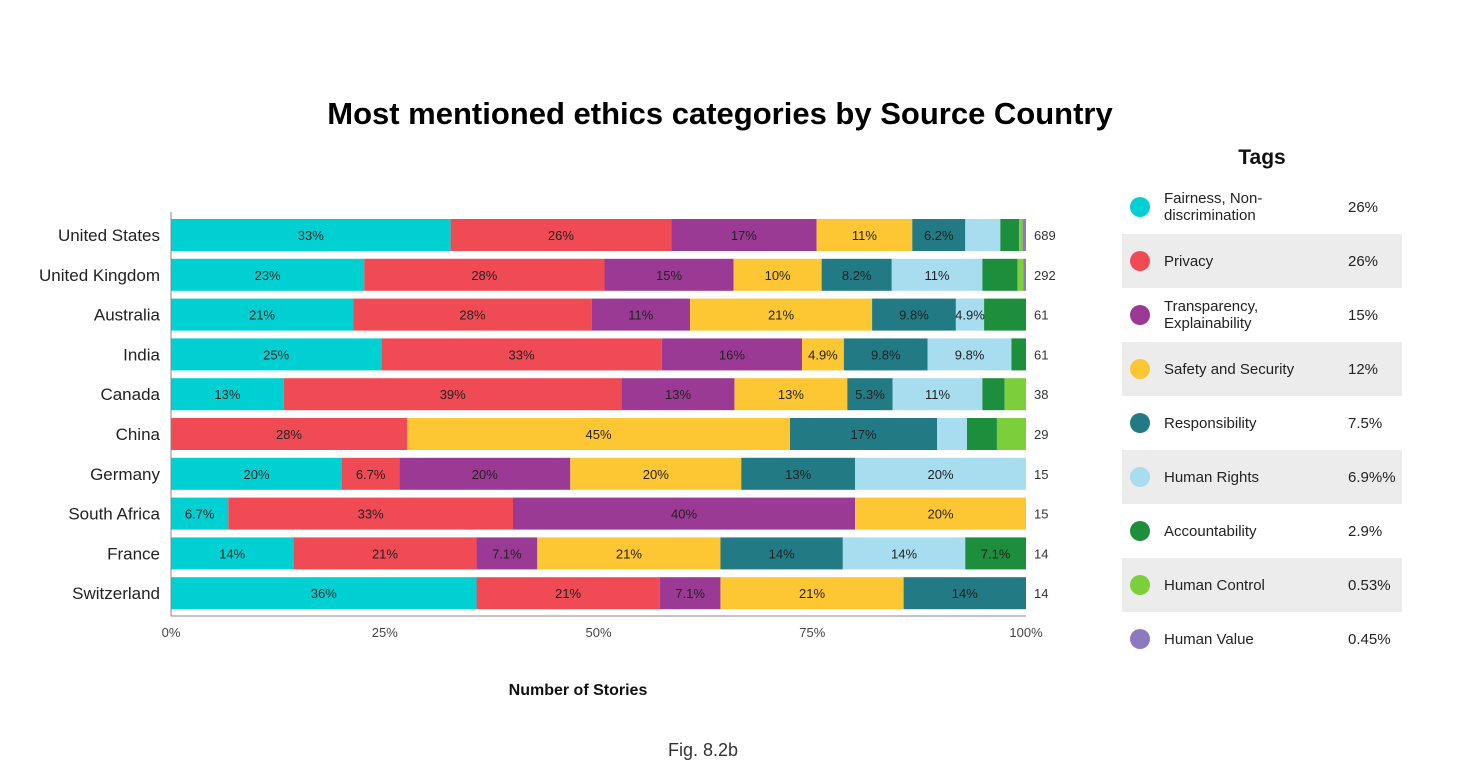 The height and width of the screenshot is (761, 1480). I want to click on data-label: 26%, so click(561, 235).